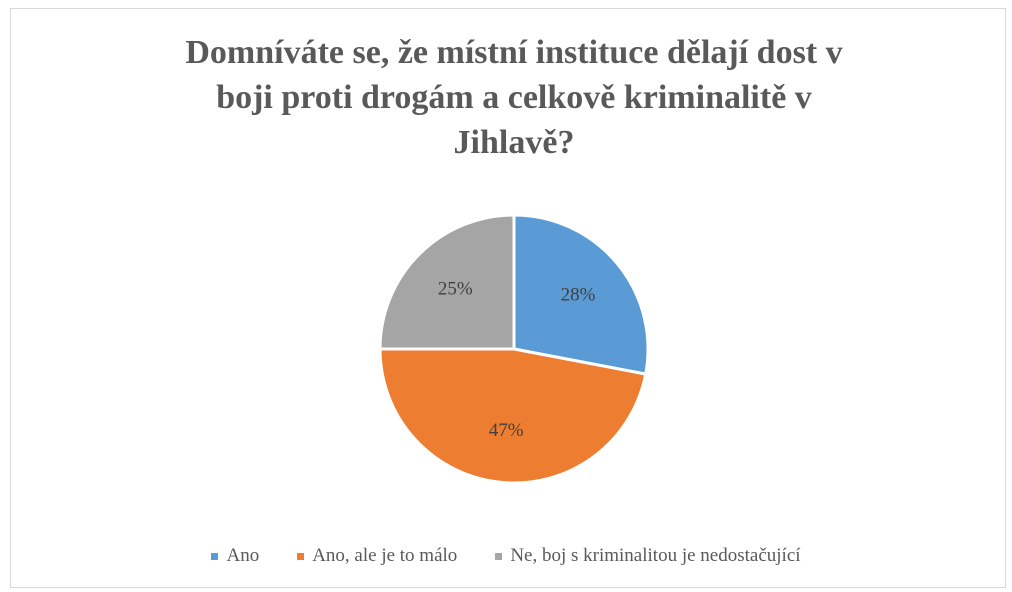  I want to click on legend-item: Ano, so click(235, 556).